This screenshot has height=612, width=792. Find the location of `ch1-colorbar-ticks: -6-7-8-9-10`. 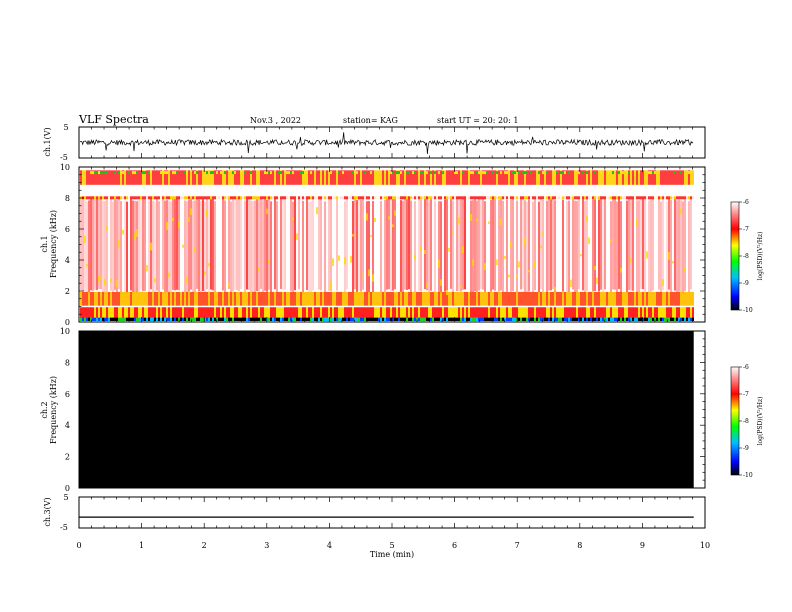

ch1-colorbar-ticks: -6-7-8-9-10 is located at coordinates (746, 256).